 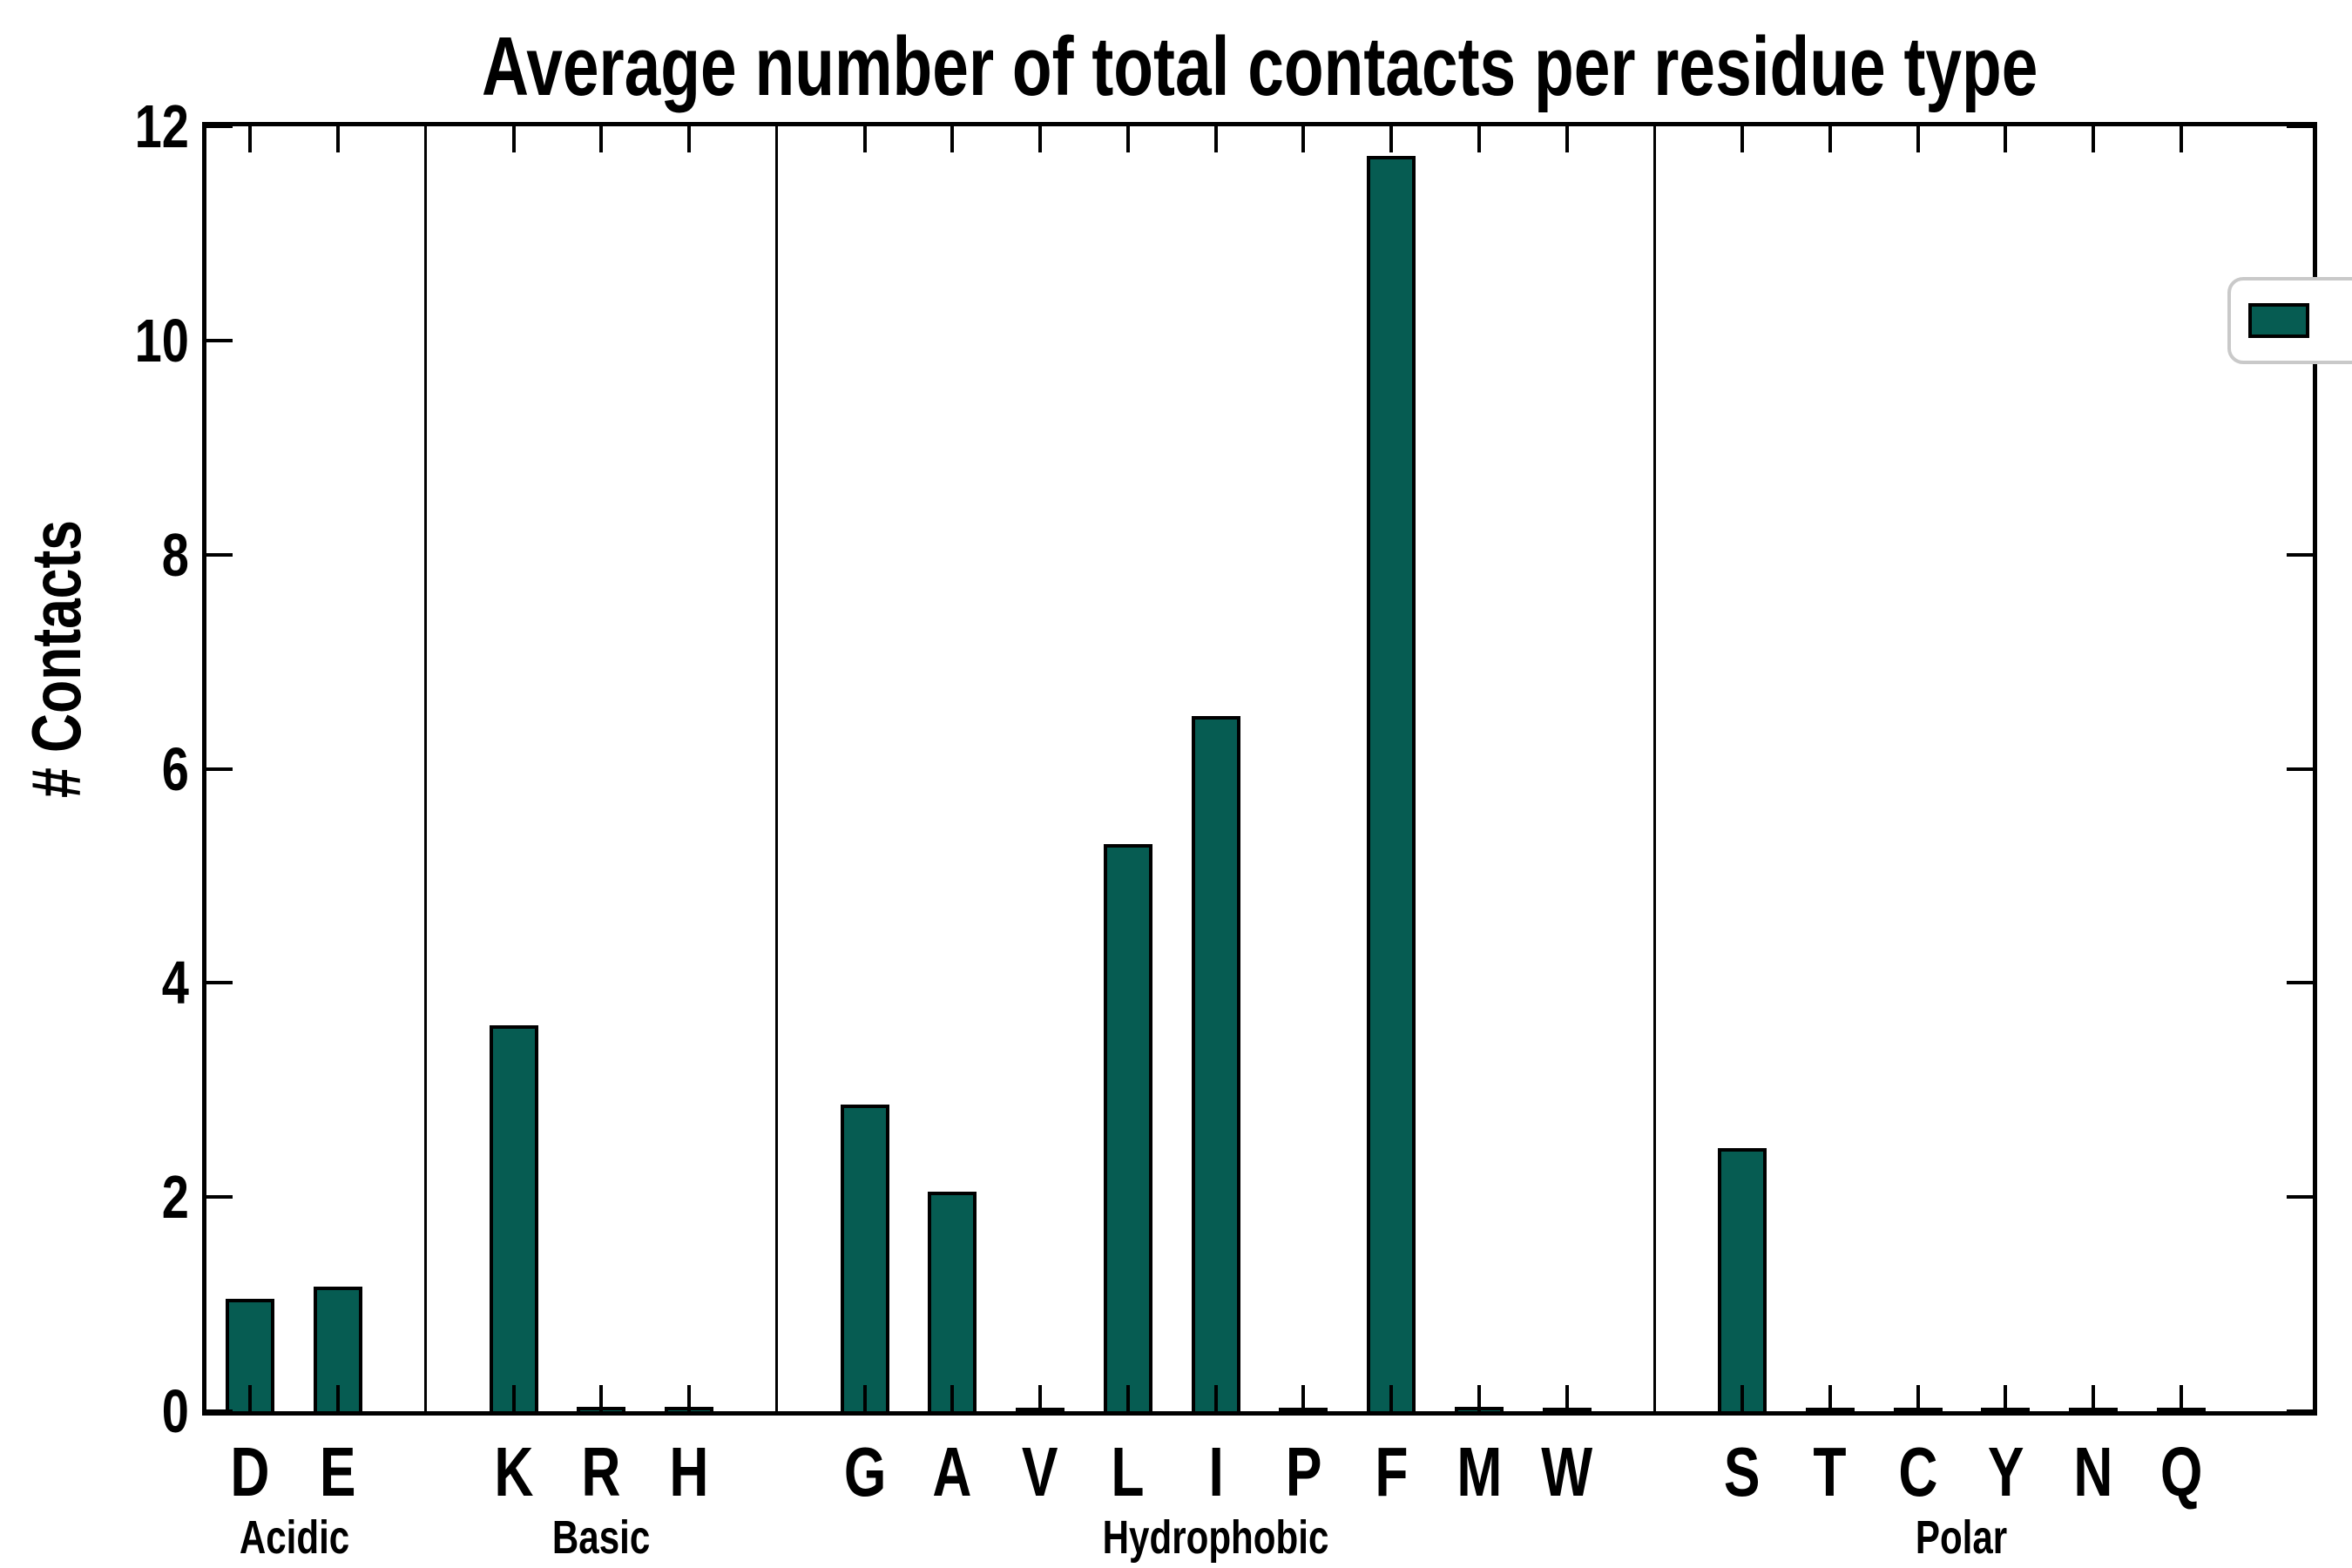 I want to click on y-tick-label: 10, so click(x=102, y=340).